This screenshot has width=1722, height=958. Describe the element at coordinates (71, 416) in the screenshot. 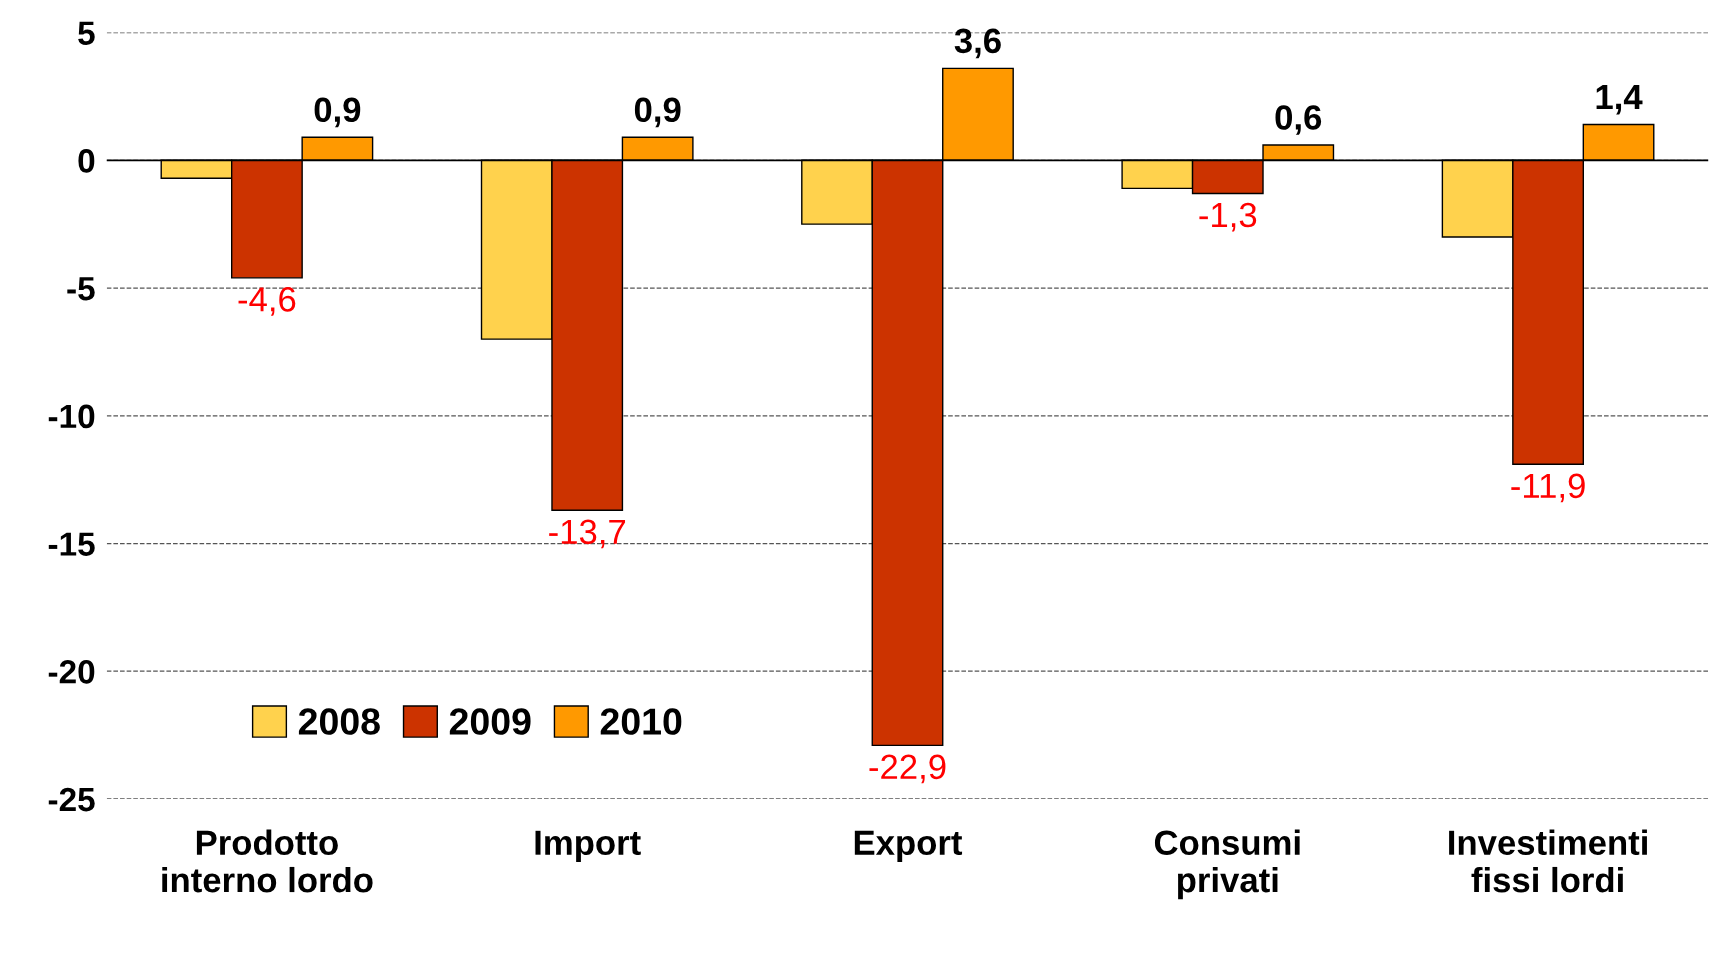

I see `y-tick-label: -10` at that location.